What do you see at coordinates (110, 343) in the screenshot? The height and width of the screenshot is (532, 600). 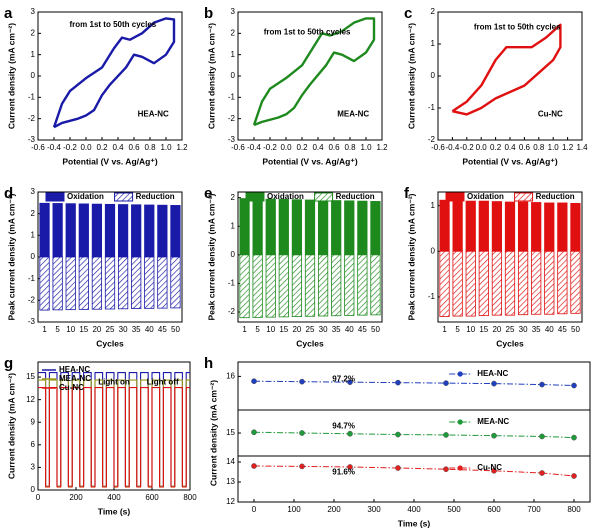 I see `x-axis-label: Cycles` at bounding box center [110, 343].